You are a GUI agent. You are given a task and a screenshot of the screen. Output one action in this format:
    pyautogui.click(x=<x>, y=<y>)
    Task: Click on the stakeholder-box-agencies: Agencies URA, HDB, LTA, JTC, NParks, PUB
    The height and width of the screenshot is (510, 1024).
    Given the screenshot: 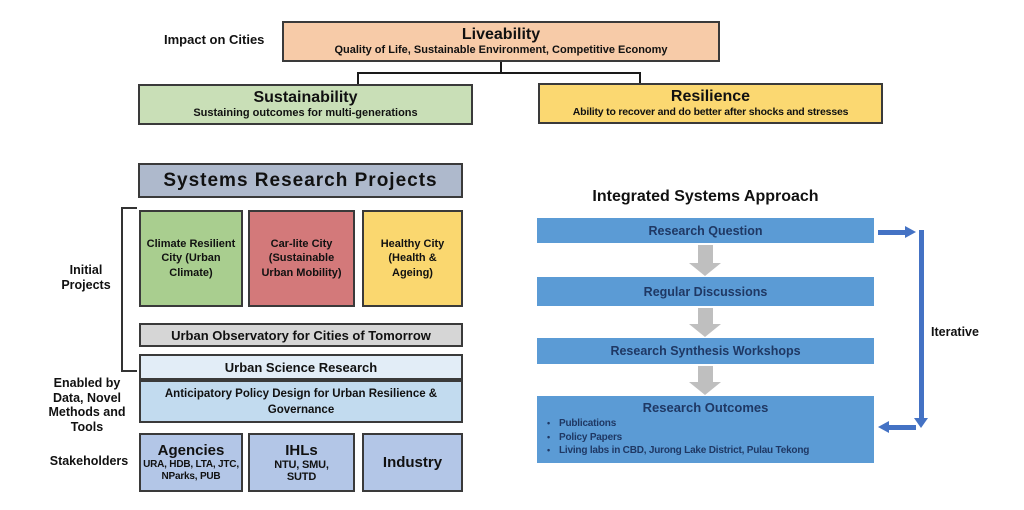 What is the action you would take?
    pyautogui.click(x=191, y=462)
    